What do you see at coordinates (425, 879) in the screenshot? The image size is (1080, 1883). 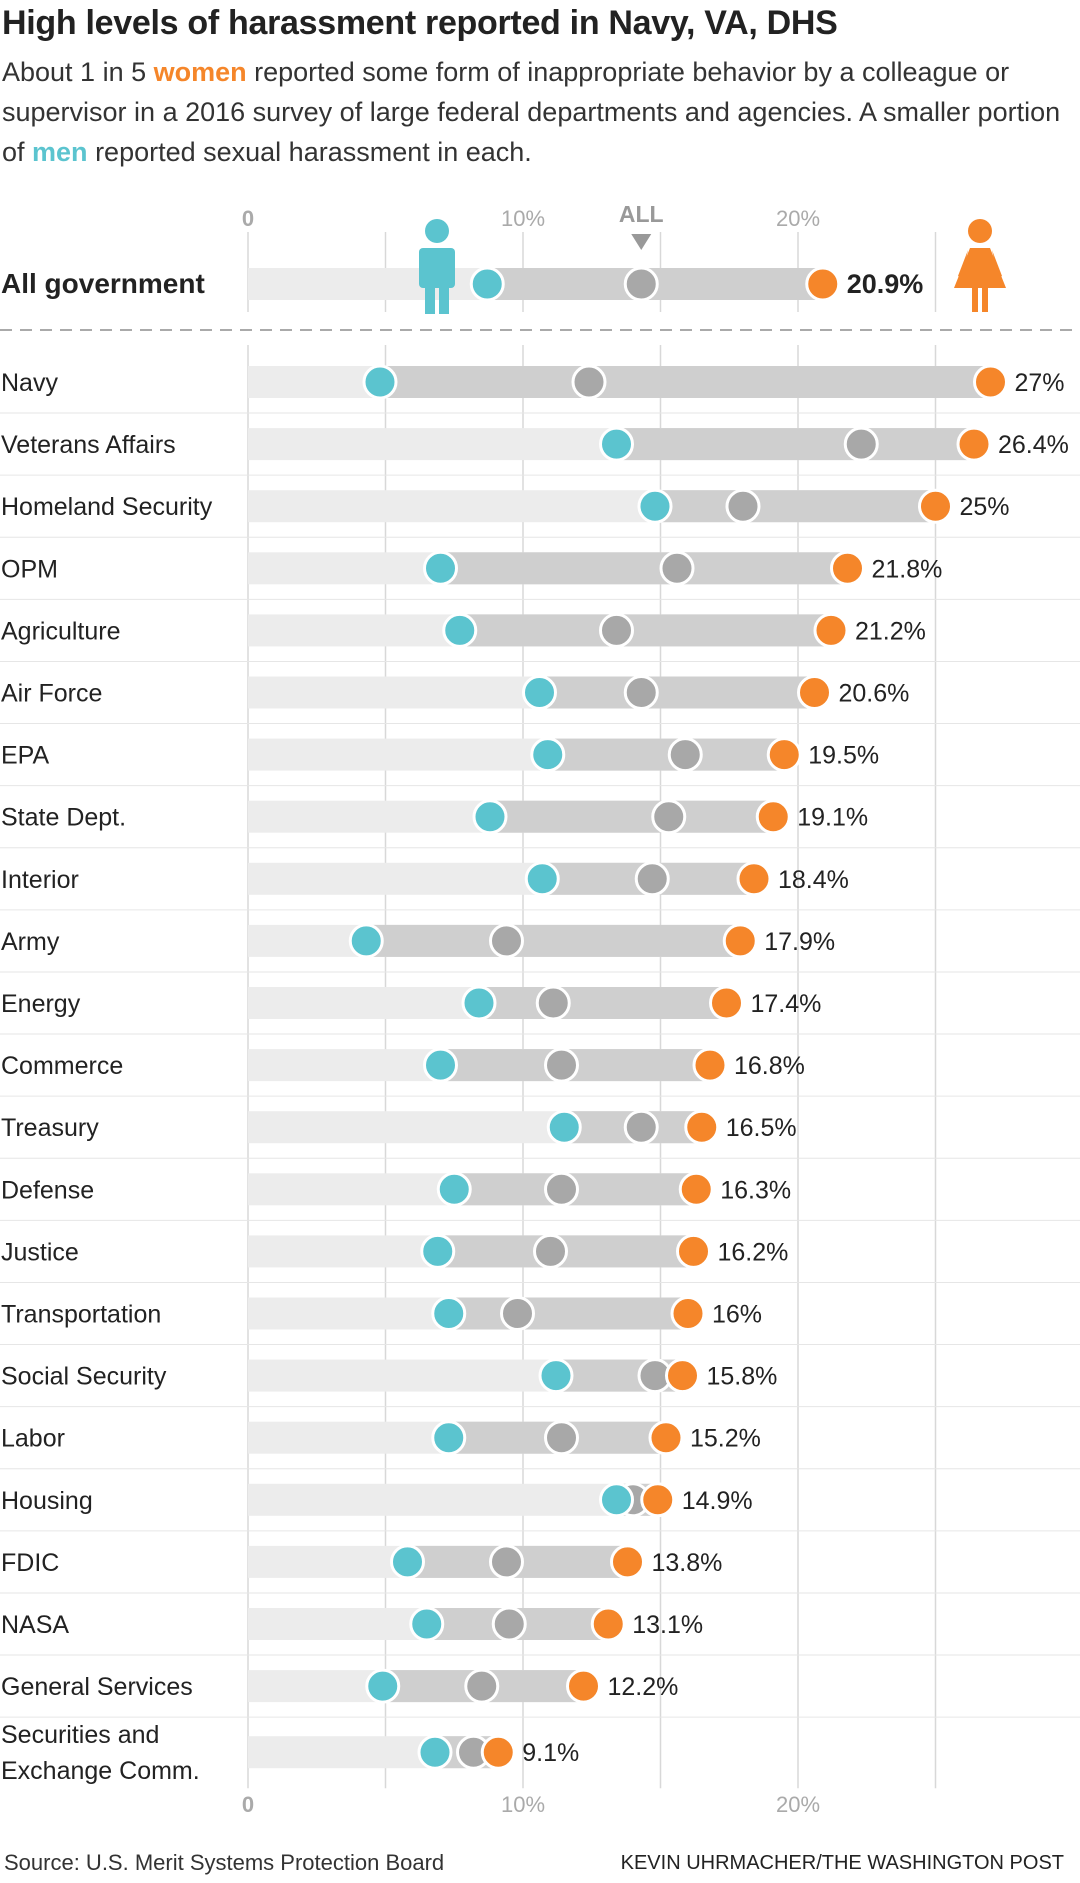 I see `data-row: 18.4% Interior` at bounding box center [425, 879].